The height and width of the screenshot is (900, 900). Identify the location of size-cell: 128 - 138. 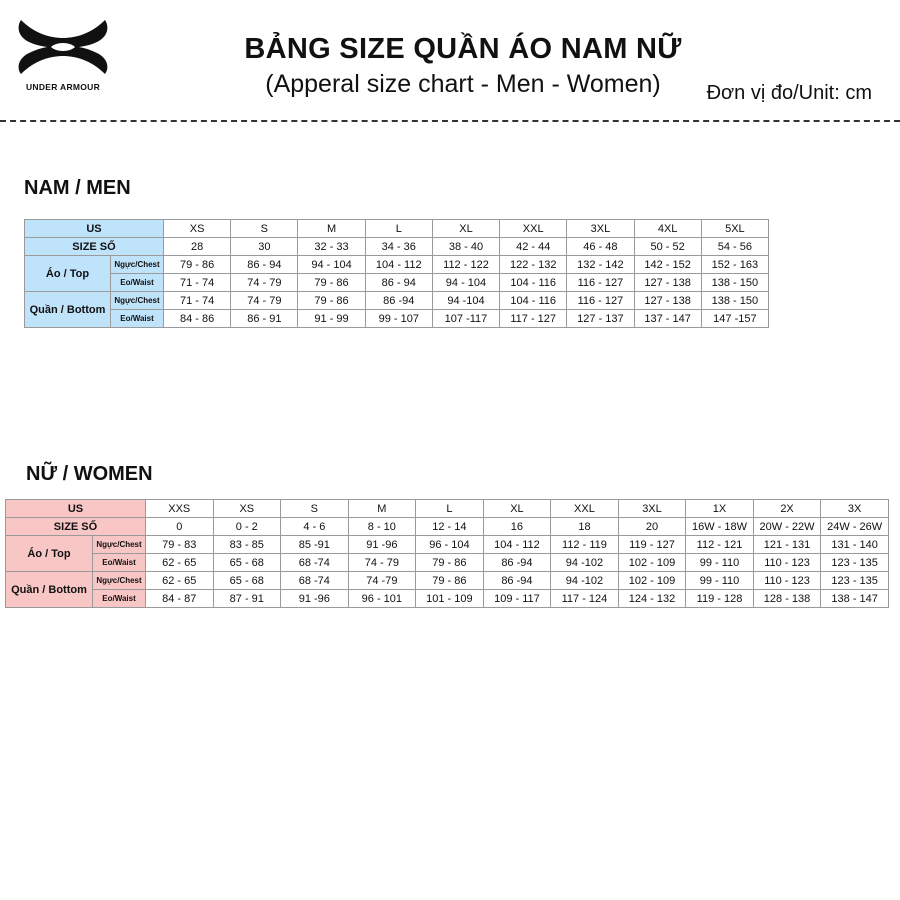
(787, 598).